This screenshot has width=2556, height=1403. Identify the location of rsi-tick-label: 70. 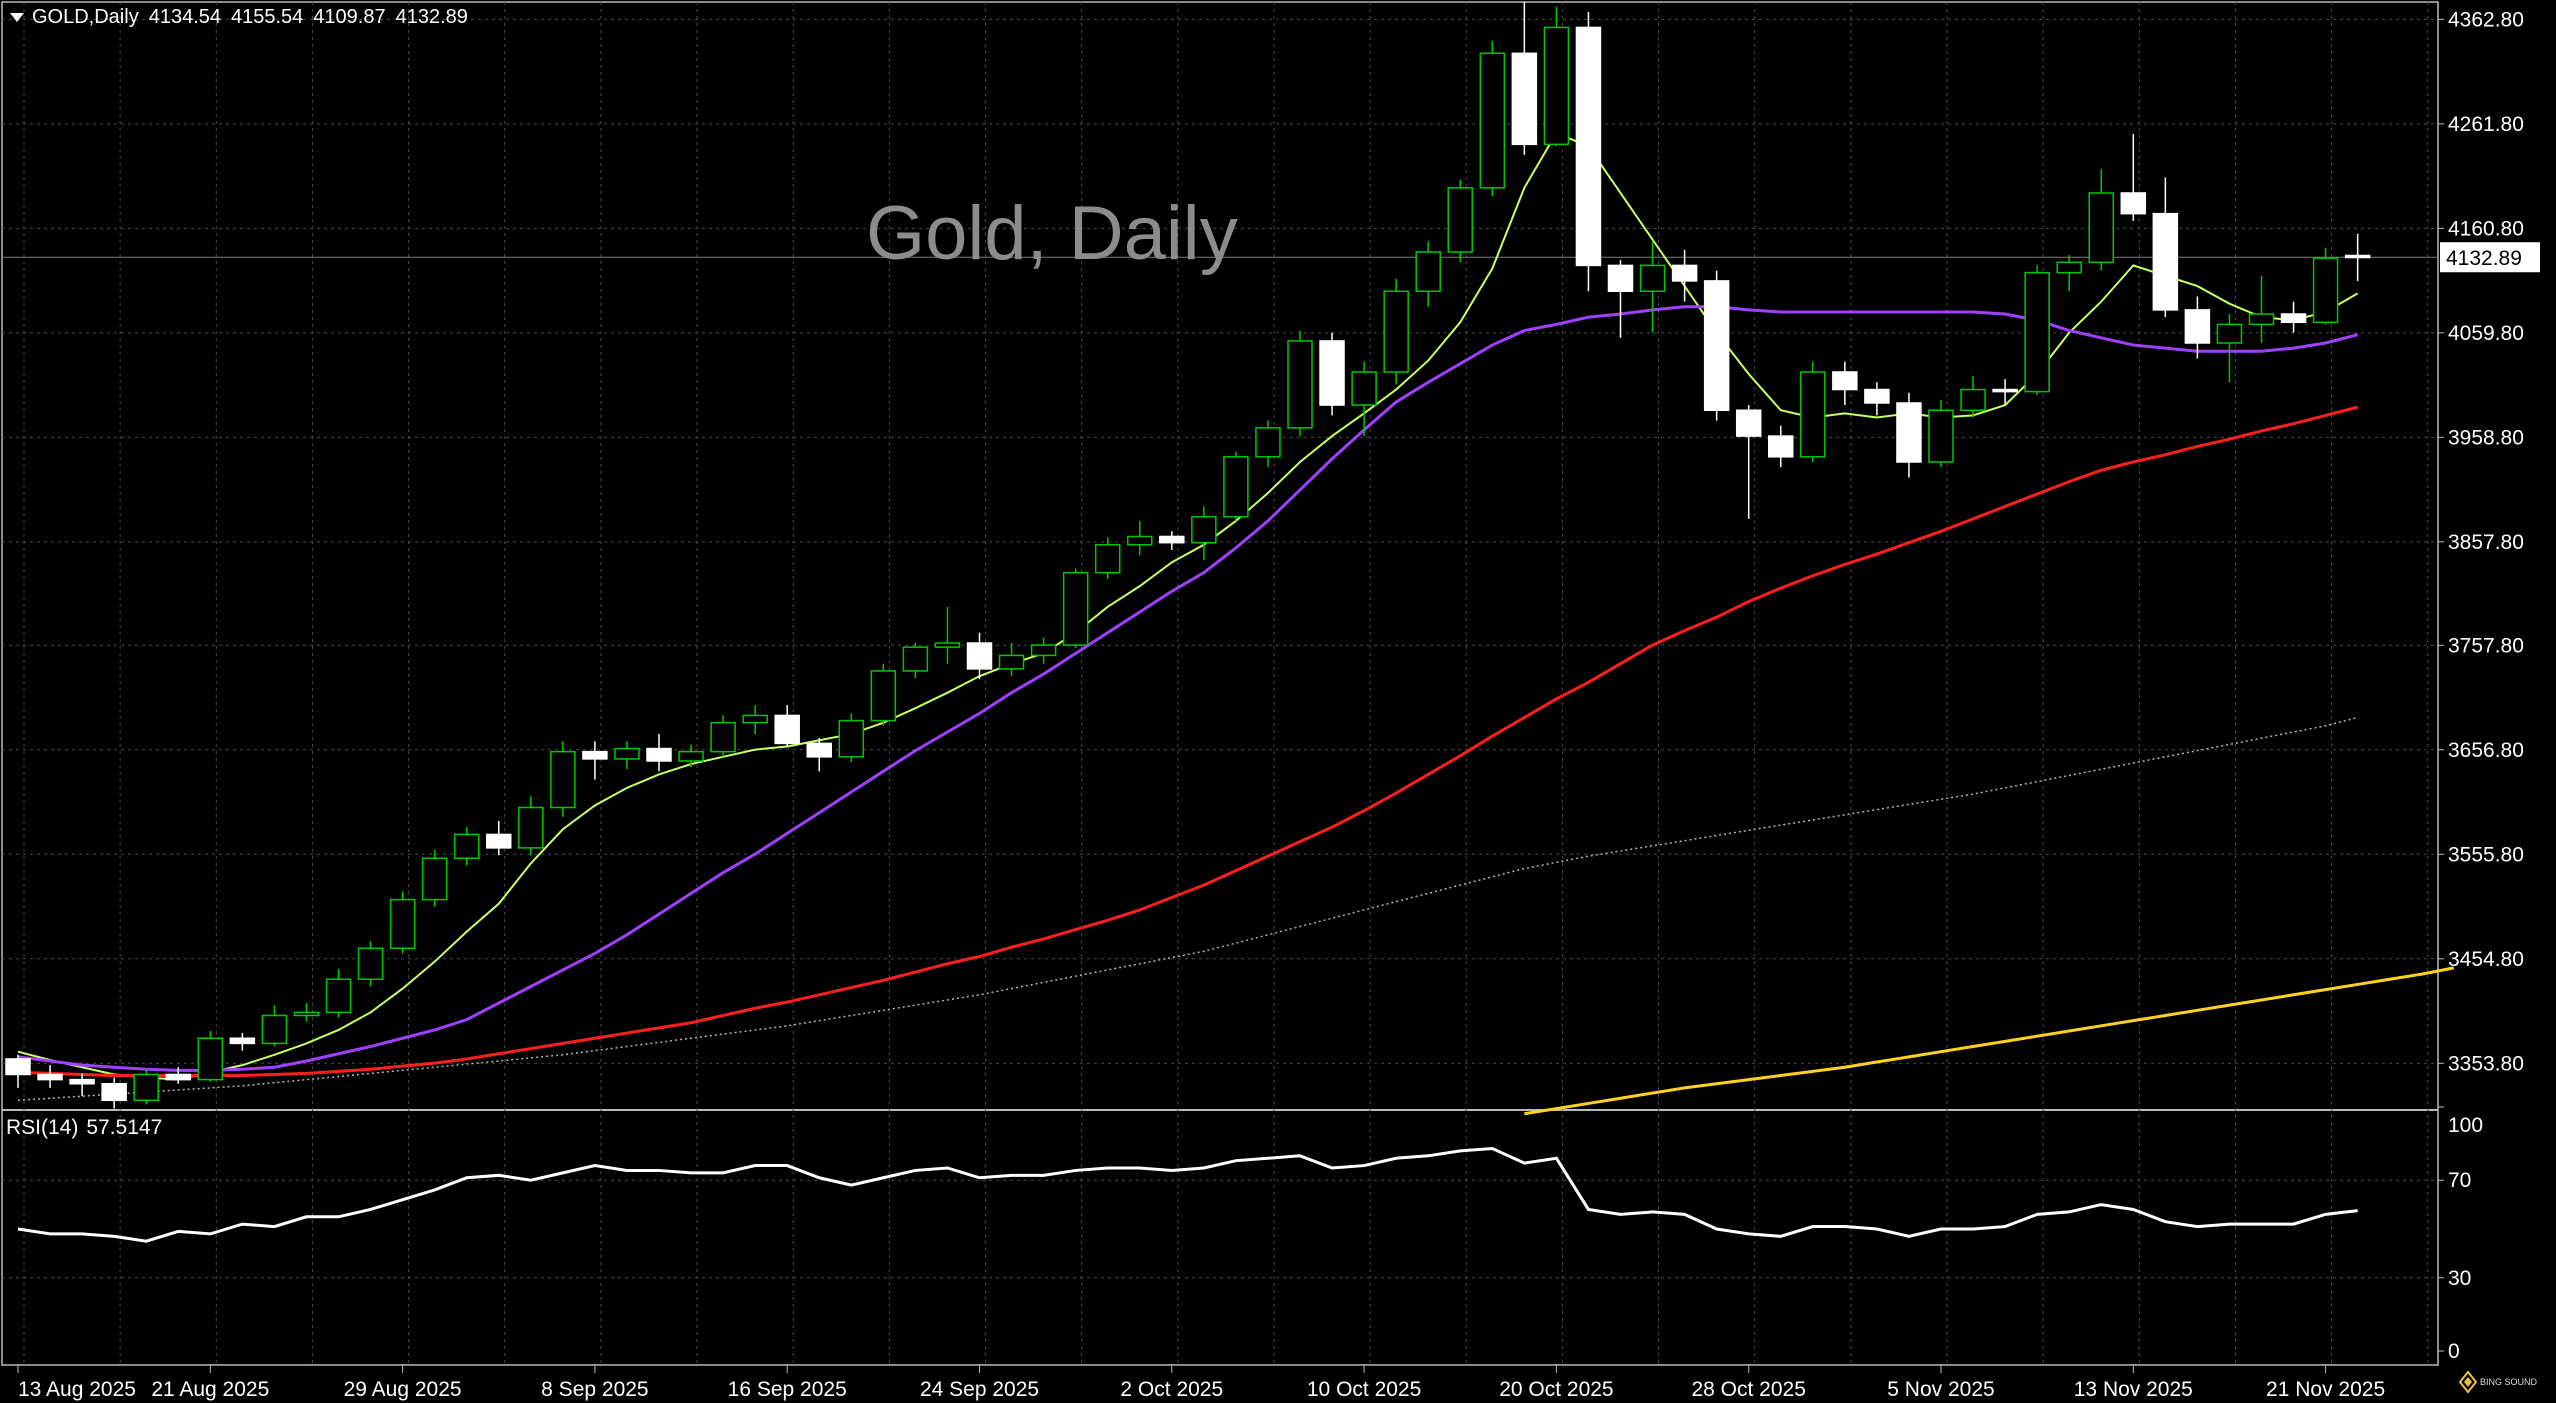
(2459, 1180).